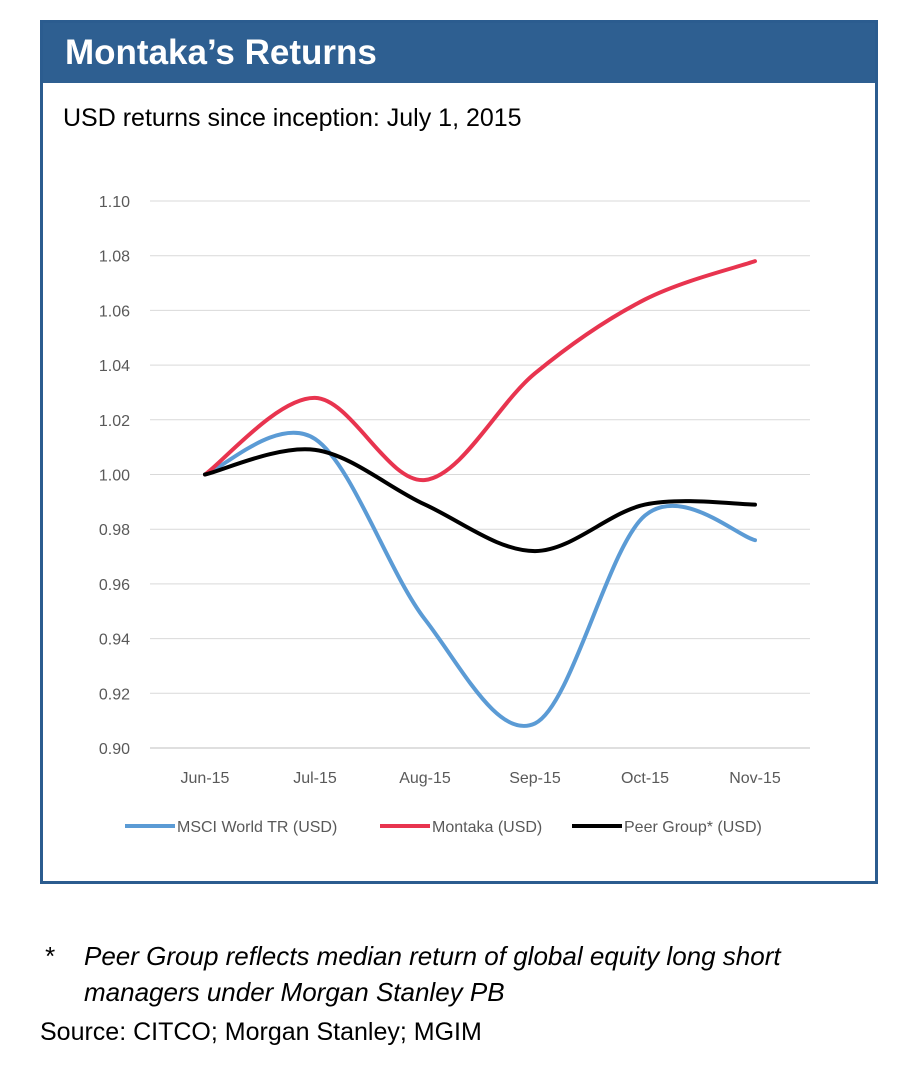 Image resolution: width=918 pixels, height=1066 pixels. What do you see at coordinates (693, 827) in the screenshot?
I see `legend-label: Peer Group* (USD)` at bounding box center [693, 827].